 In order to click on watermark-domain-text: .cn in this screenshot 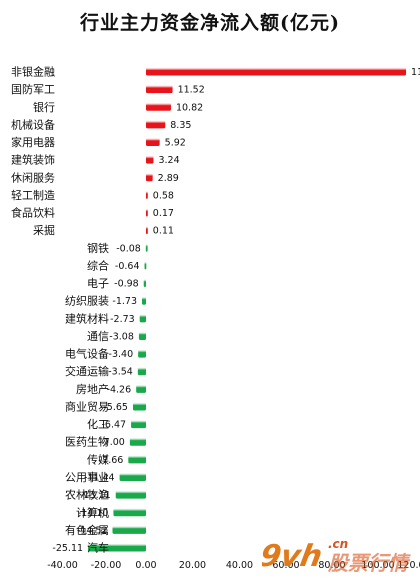, I will do `click(338, 544)`.